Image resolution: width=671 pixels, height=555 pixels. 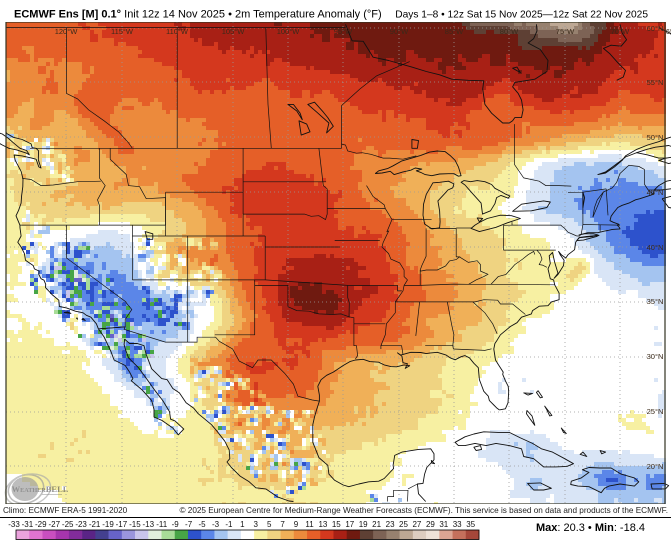 I want to click on svg-text: -11, so click(x=162, y=524).